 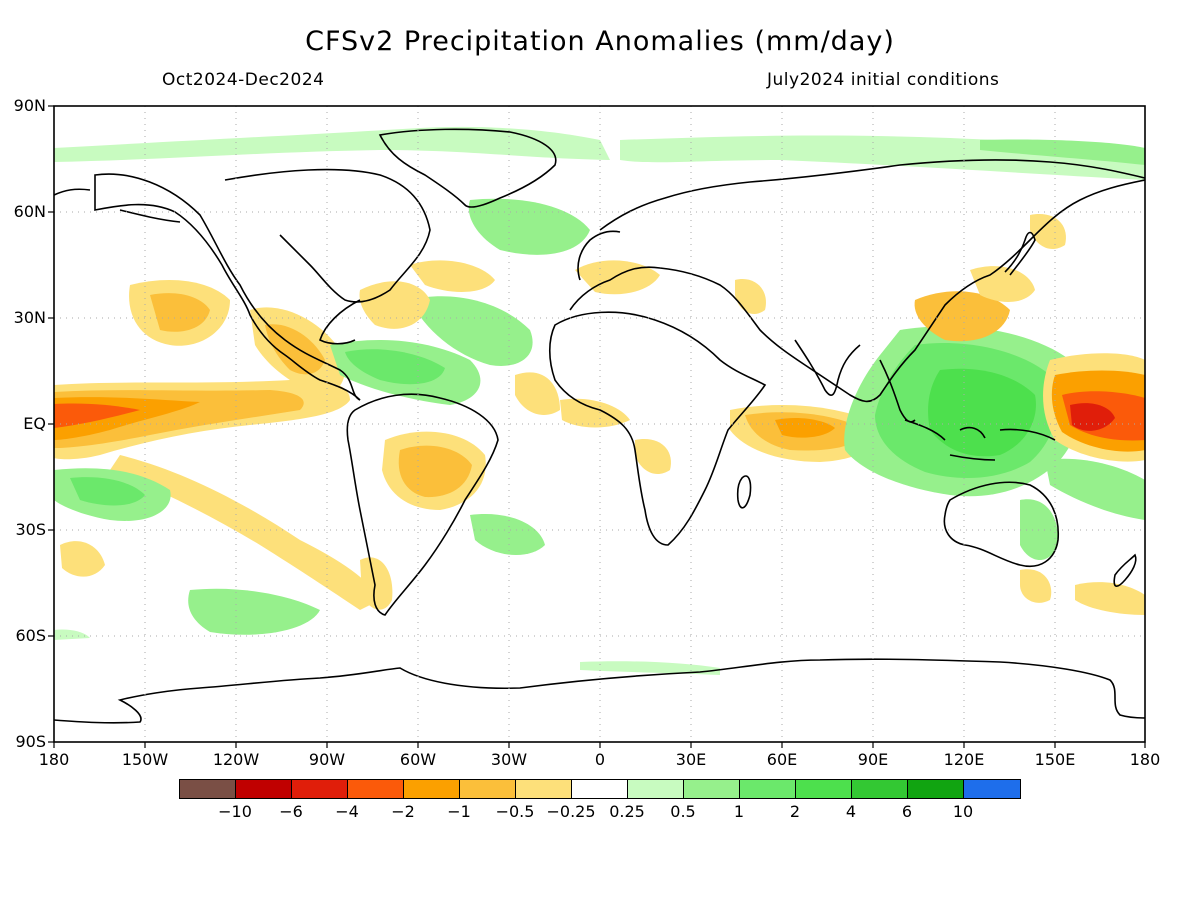 What do you see at coordinates (227, 287) in the screenshot?
I see `coastline-north-america` at bounding box center [227, 287].